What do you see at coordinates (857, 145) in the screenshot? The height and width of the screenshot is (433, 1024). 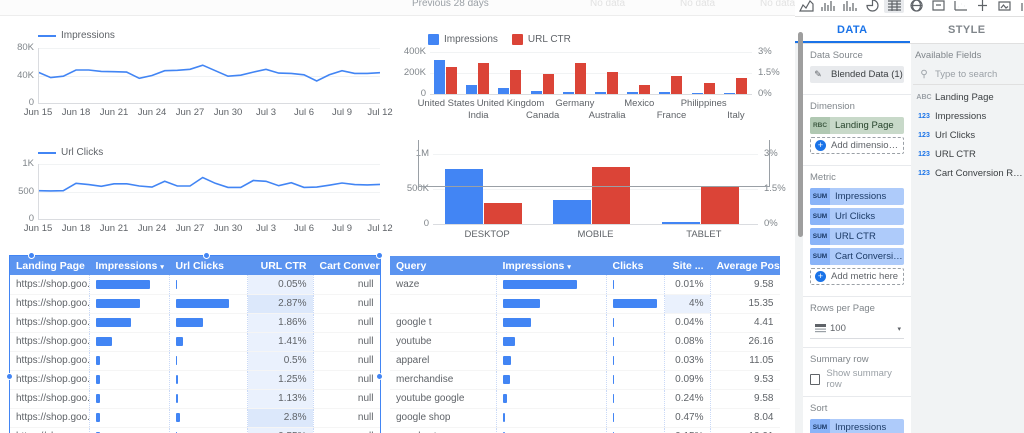 I see `add-dimension-button: + Add dimension here` at bounding box center [857, 145].